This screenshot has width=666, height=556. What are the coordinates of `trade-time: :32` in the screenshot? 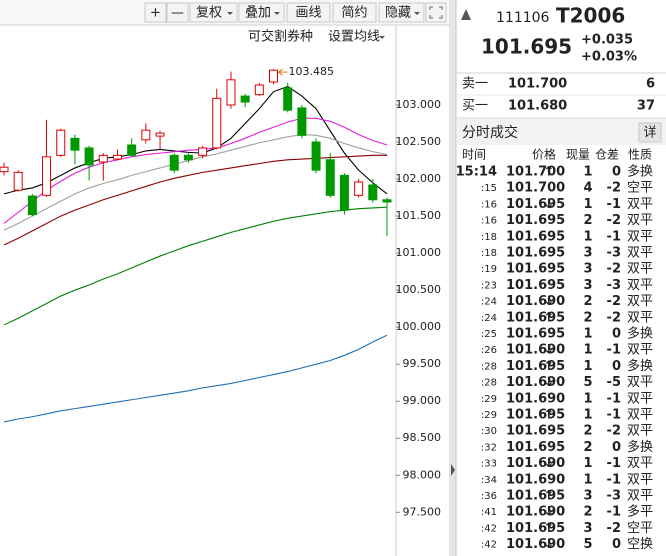 It's located at (489, 447).